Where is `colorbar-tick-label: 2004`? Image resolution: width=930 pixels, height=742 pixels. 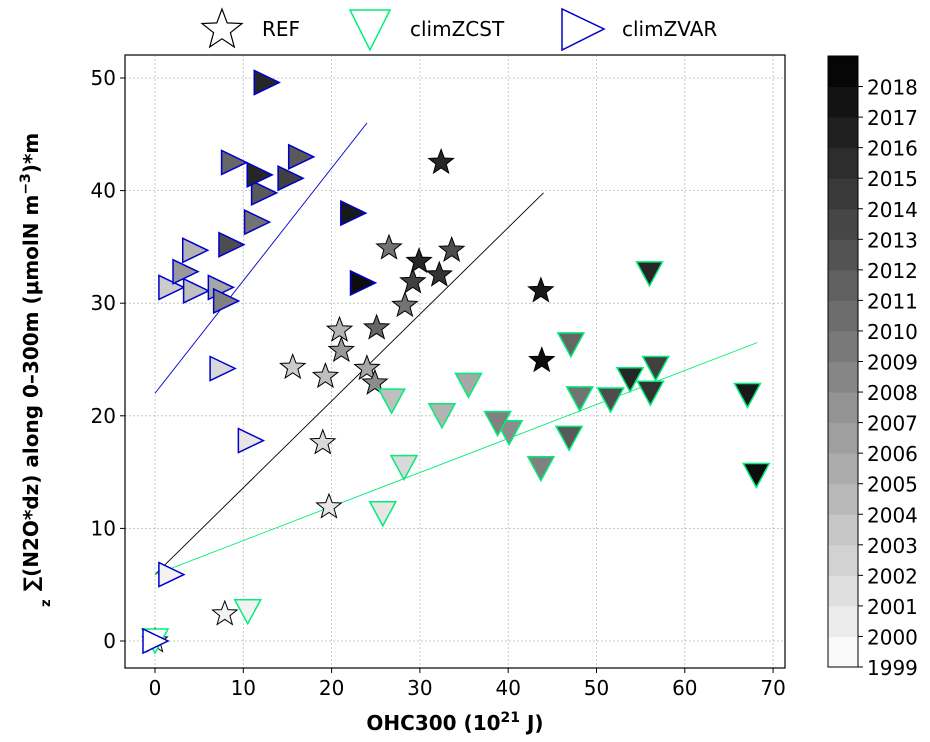 colorbar-tick-label: 2004 is located at coordinates (892, 515).